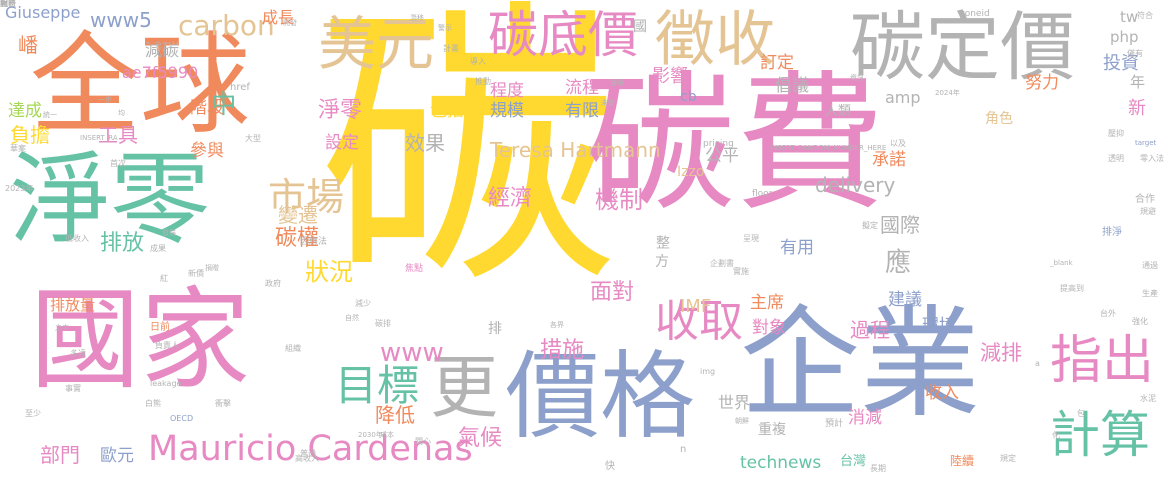 This screenshot has width=1175, height=482. Describe the element at coordinates (962, 461) in the screenshot. I see `cloud-word: 陸續` at that location.